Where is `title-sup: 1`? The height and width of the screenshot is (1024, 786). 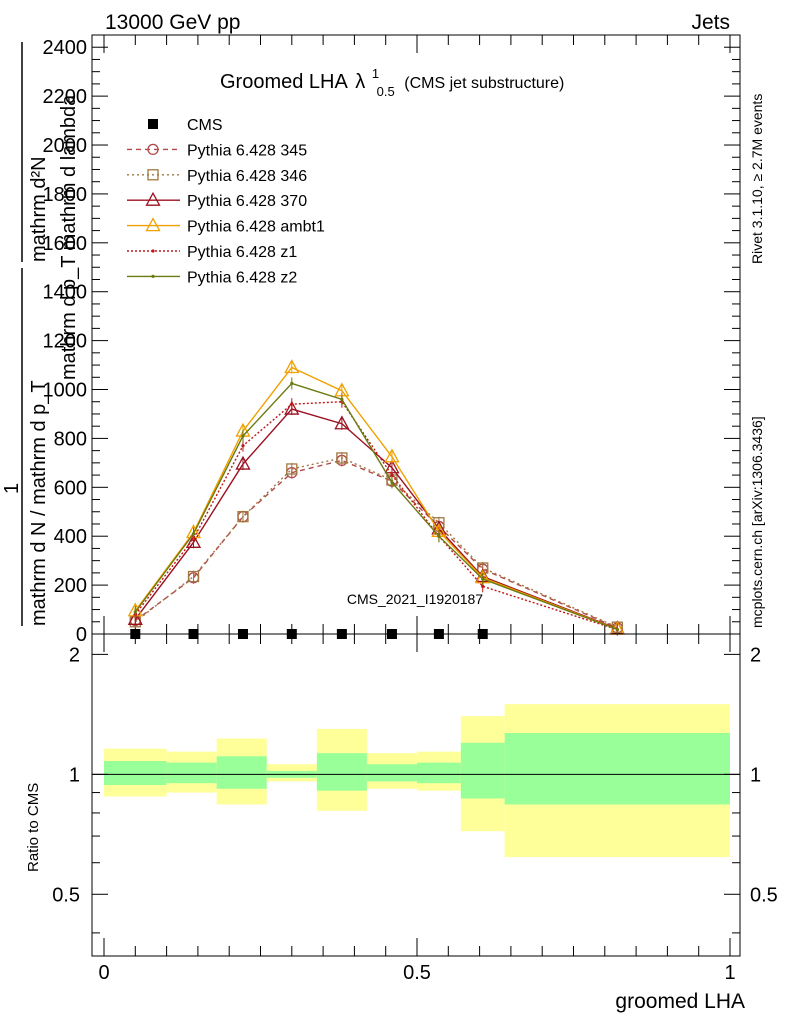
title-sup: 1 is located at coordinates (375, 73).